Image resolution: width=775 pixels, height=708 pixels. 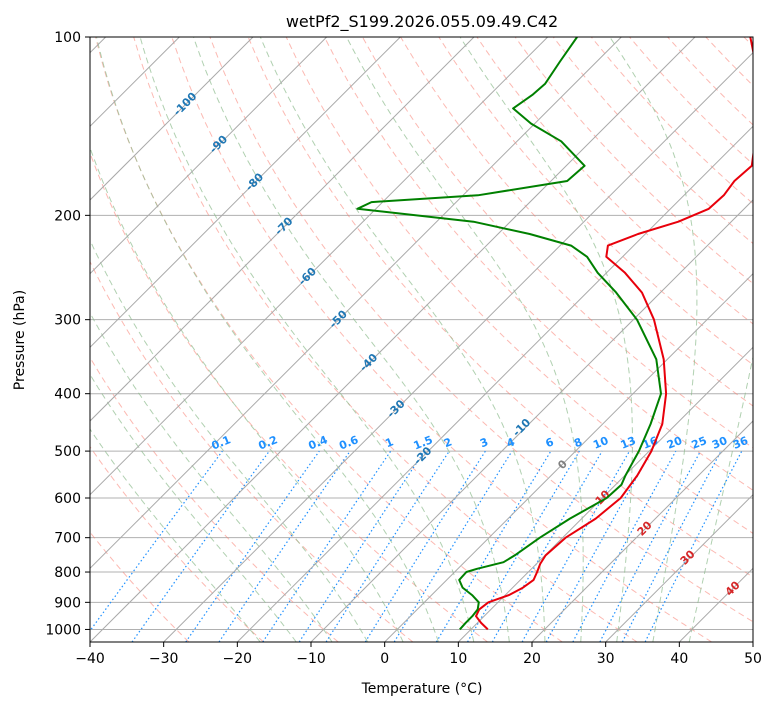 I want to click on y-tick-label: 300, so click(x=67, y=321).